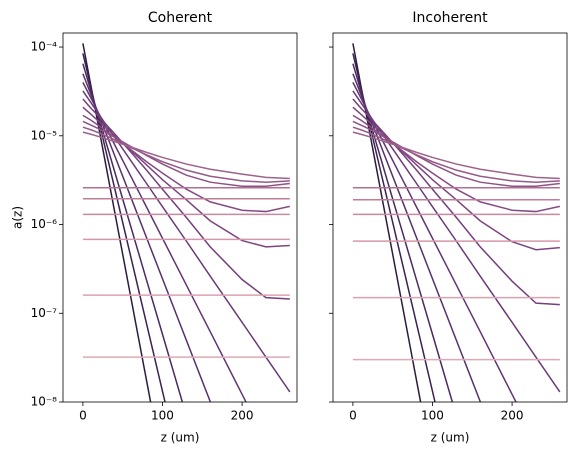 This screenshot has width=578, height=455. What do you see at coordinates (44, 47) in the screenshot?
I see `y-tick-label: 10⁻⁴` at bounding box center [44, 47].